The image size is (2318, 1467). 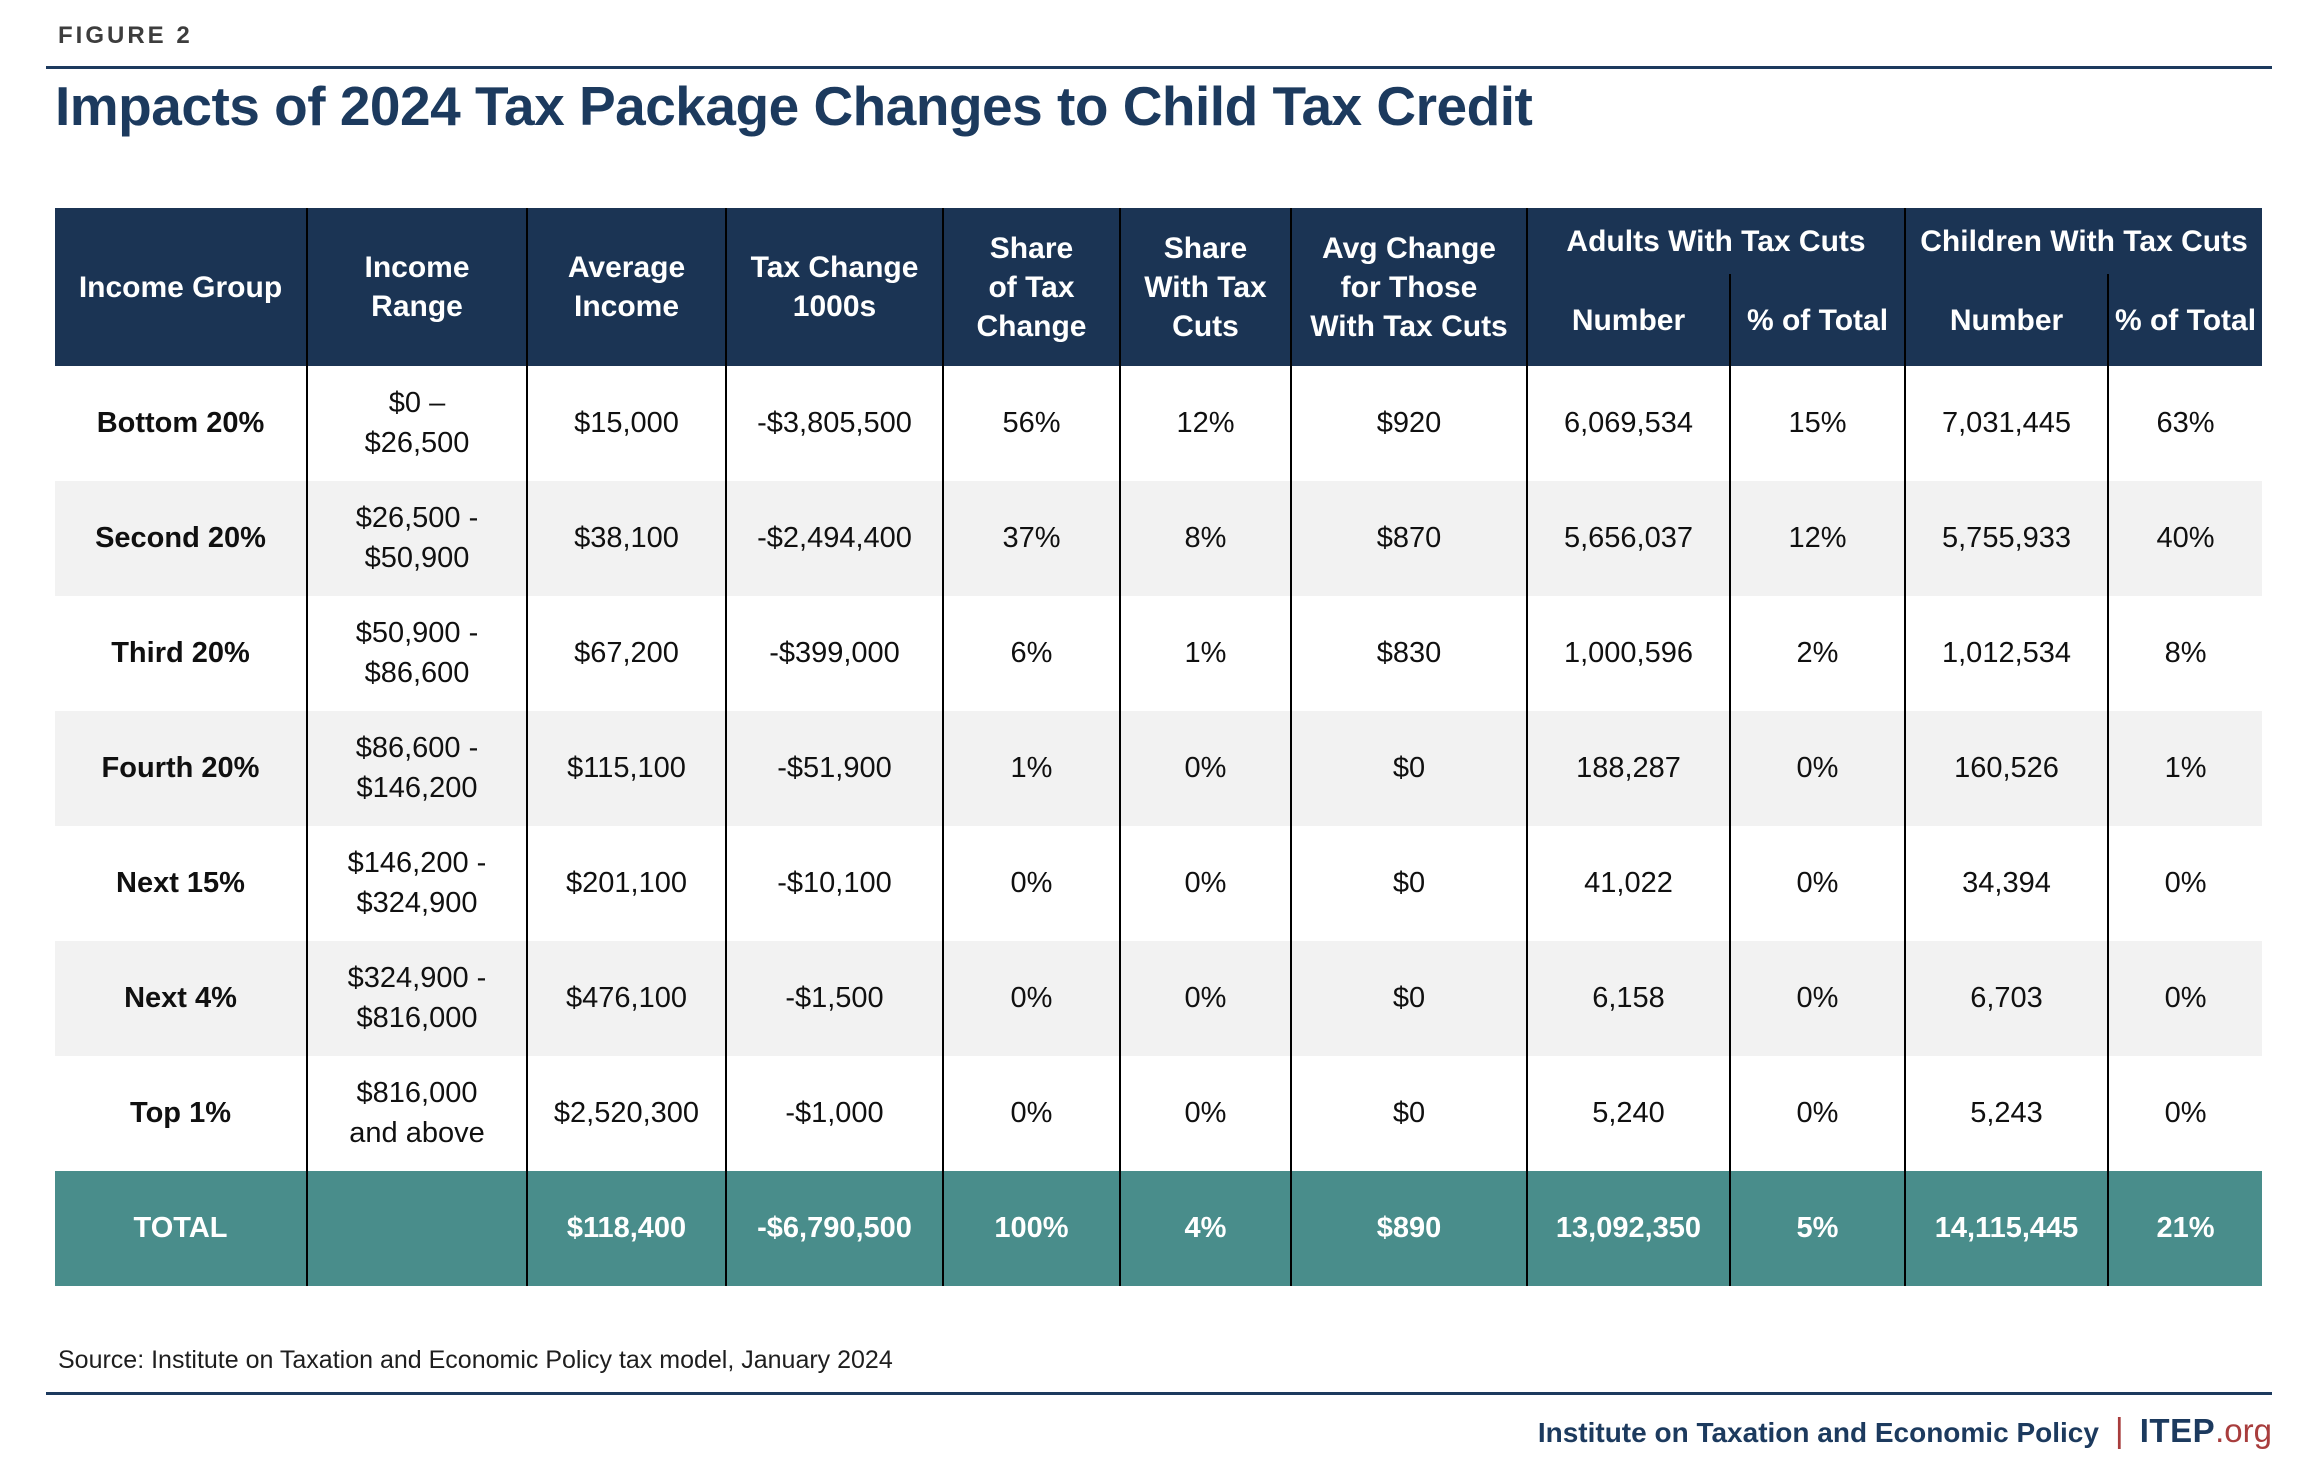 I want to click on table-cell: 13,092,350, so click(x=1628, y=1228).